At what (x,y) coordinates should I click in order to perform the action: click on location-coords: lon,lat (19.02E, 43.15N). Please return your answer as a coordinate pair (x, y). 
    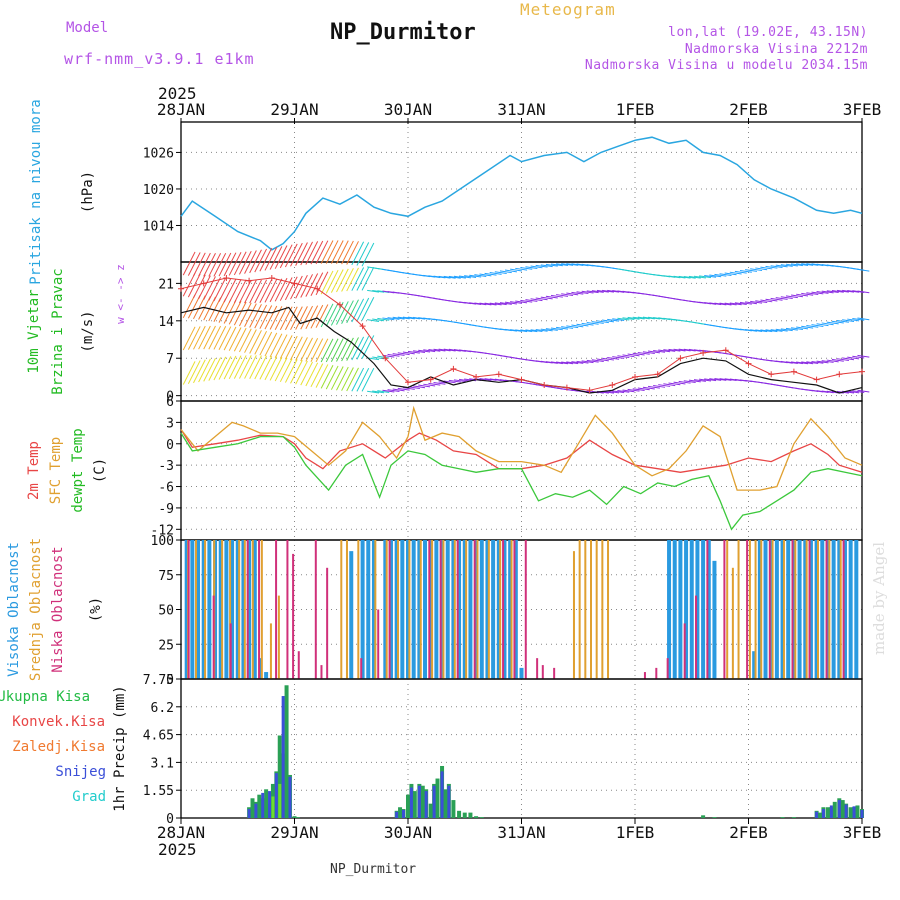
    Looking at the image, I should click on (768, 32).